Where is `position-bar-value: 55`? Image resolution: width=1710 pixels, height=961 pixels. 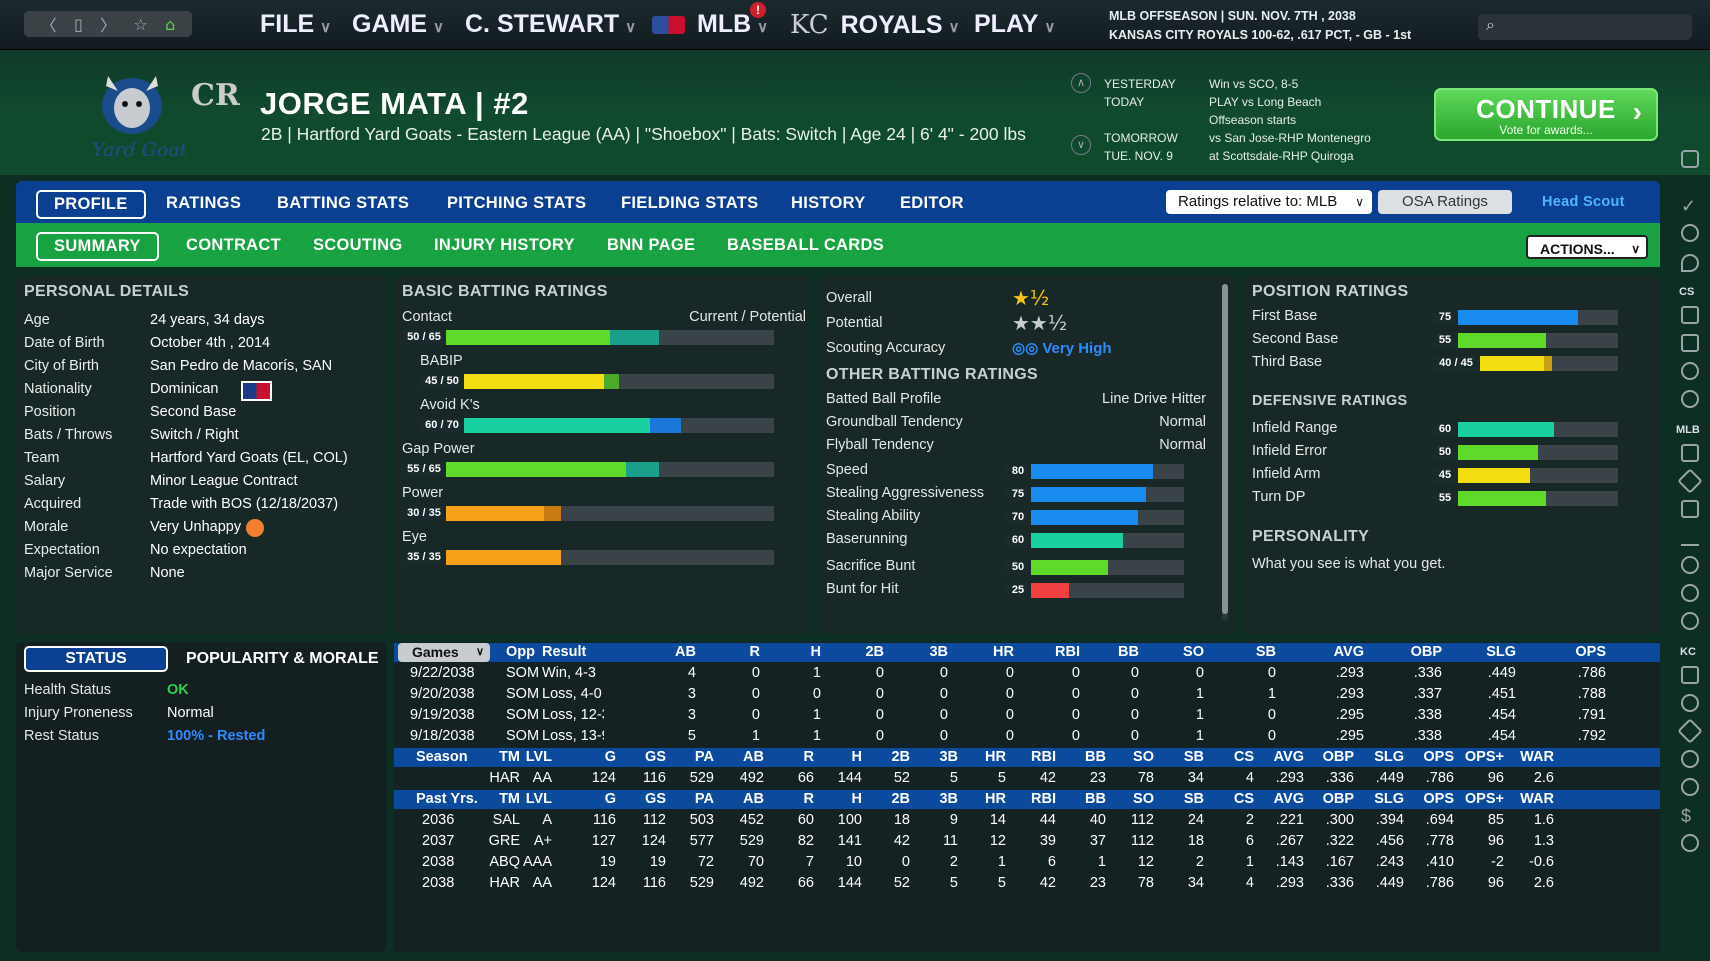 position-bar-value: 55 is located at coordinates (1445, 340).